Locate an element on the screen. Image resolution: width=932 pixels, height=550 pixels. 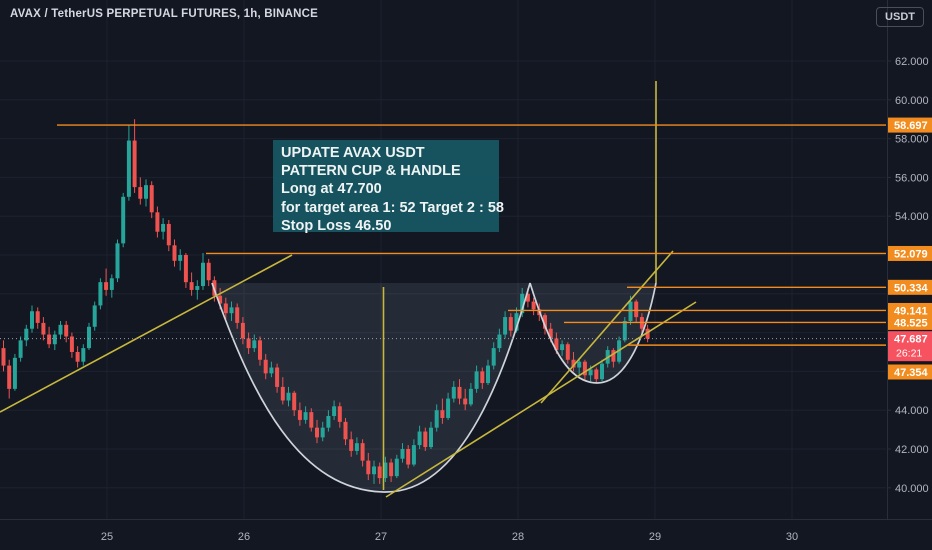
time-axis-label: 27 is located at coordinates (381, 537).